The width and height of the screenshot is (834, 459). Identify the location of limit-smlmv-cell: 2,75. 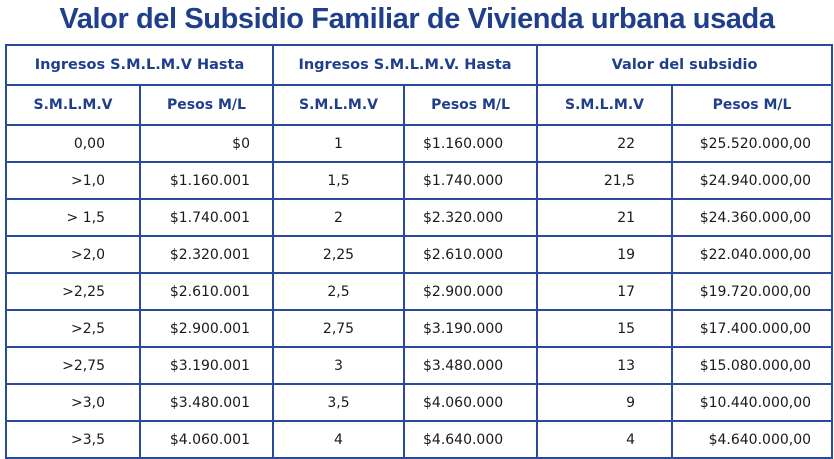
(338, 328).